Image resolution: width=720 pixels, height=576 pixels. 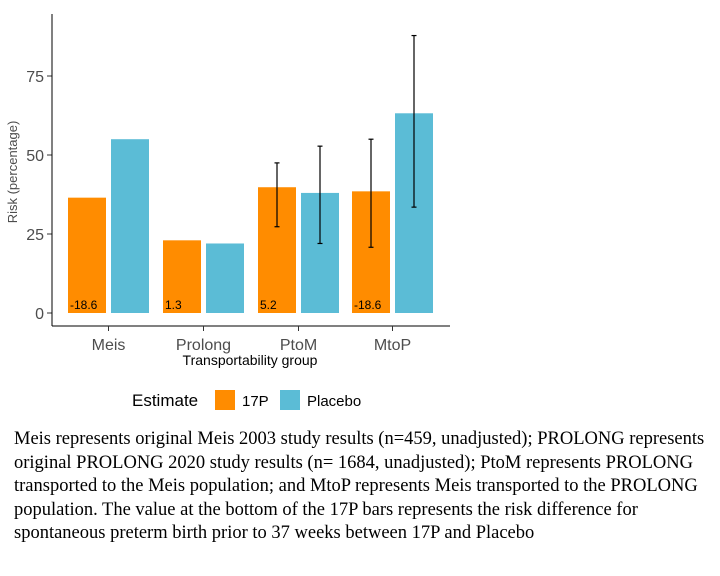 What do you see at coordinates (35, 77) in the screenshot?
I see `y-tick-label: 75` at bounding box center [35, 77].